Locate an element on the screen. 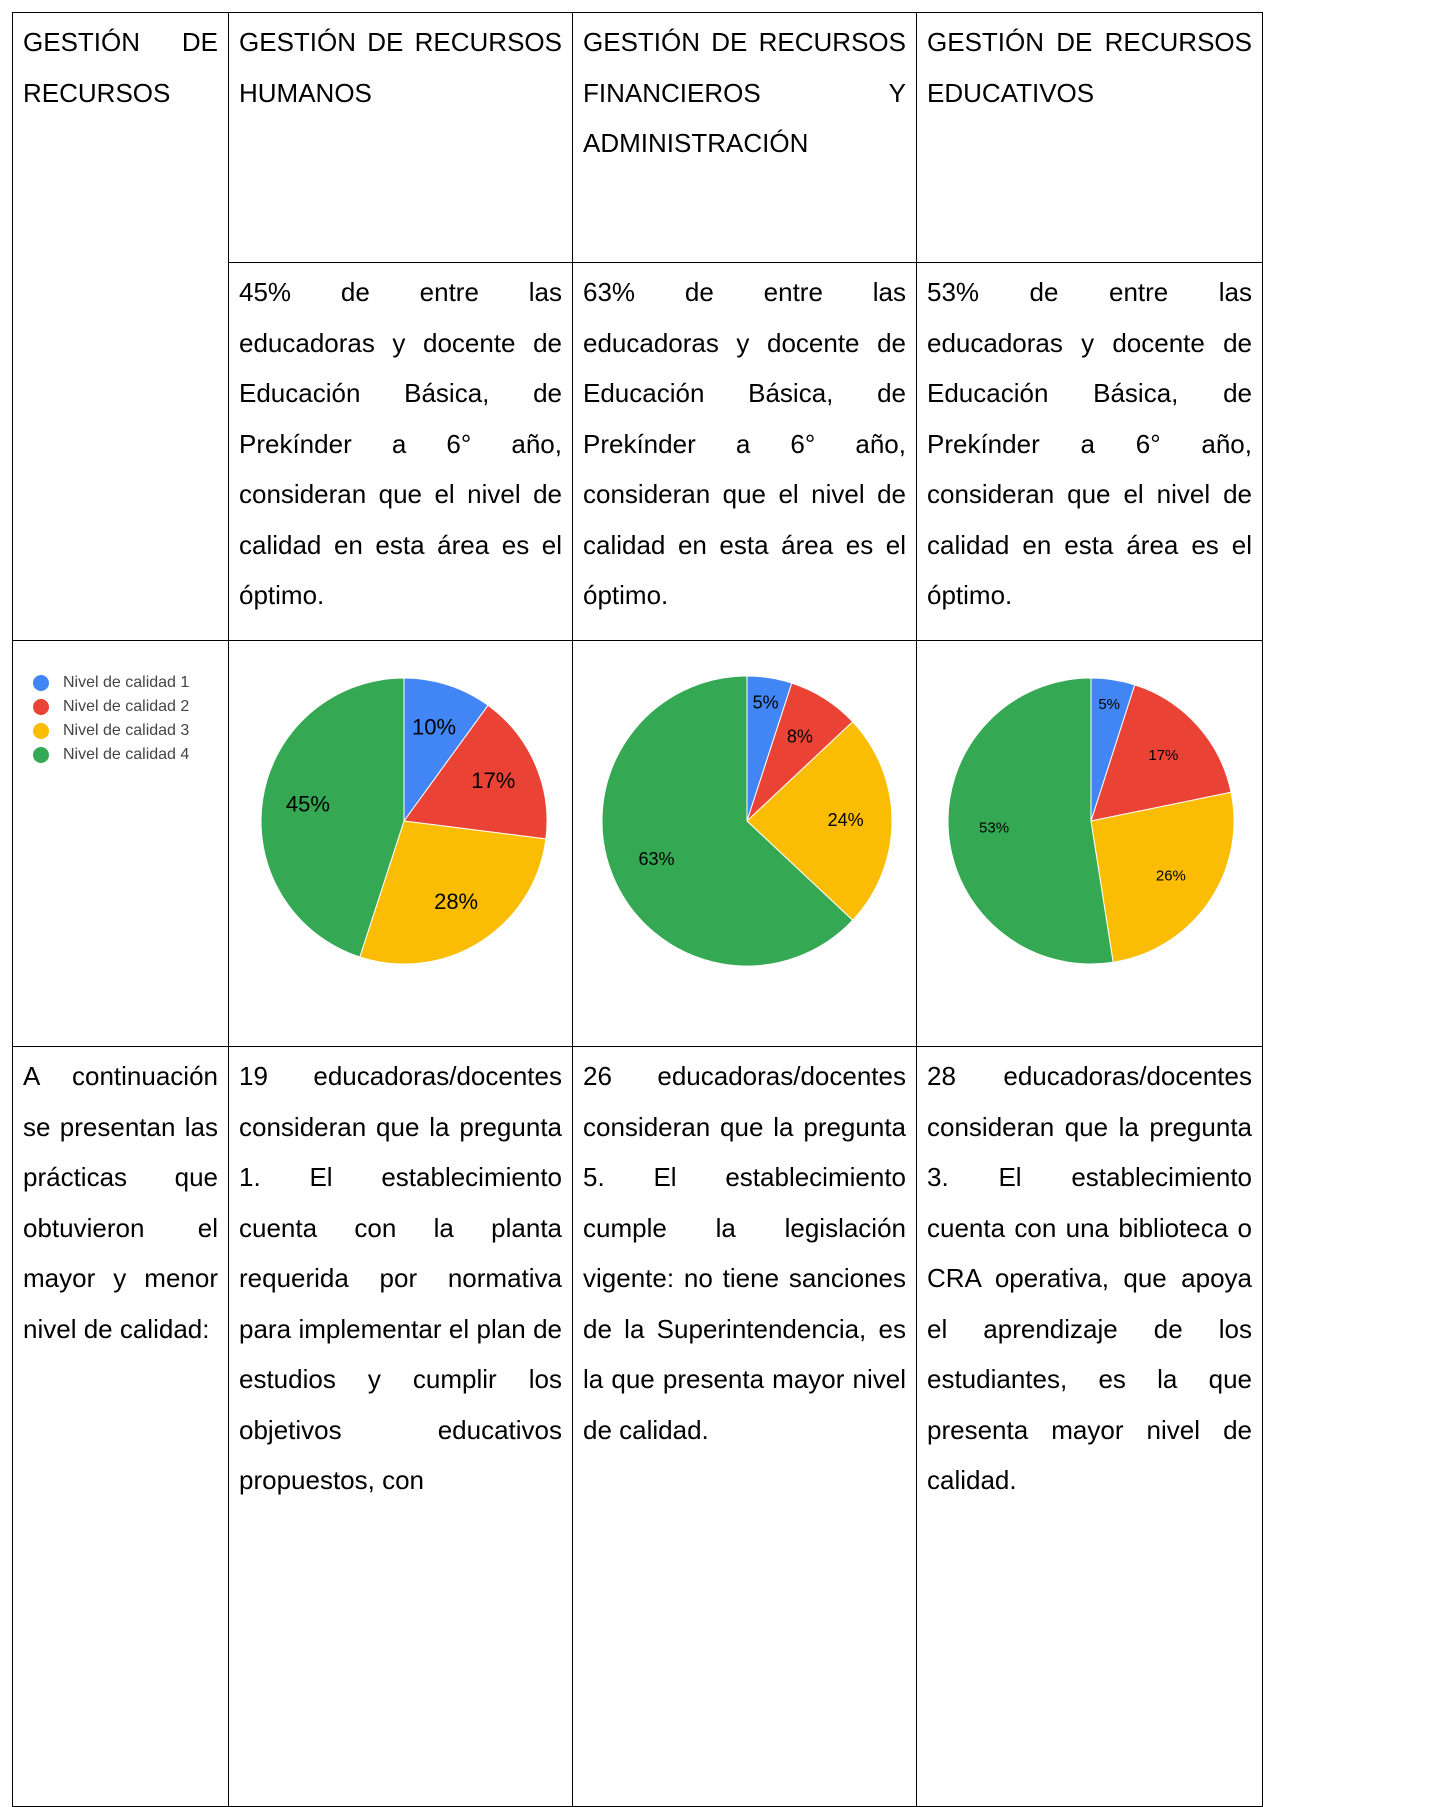  cell: 10% 17% 28% 45% is located at coordinates (400, 843).